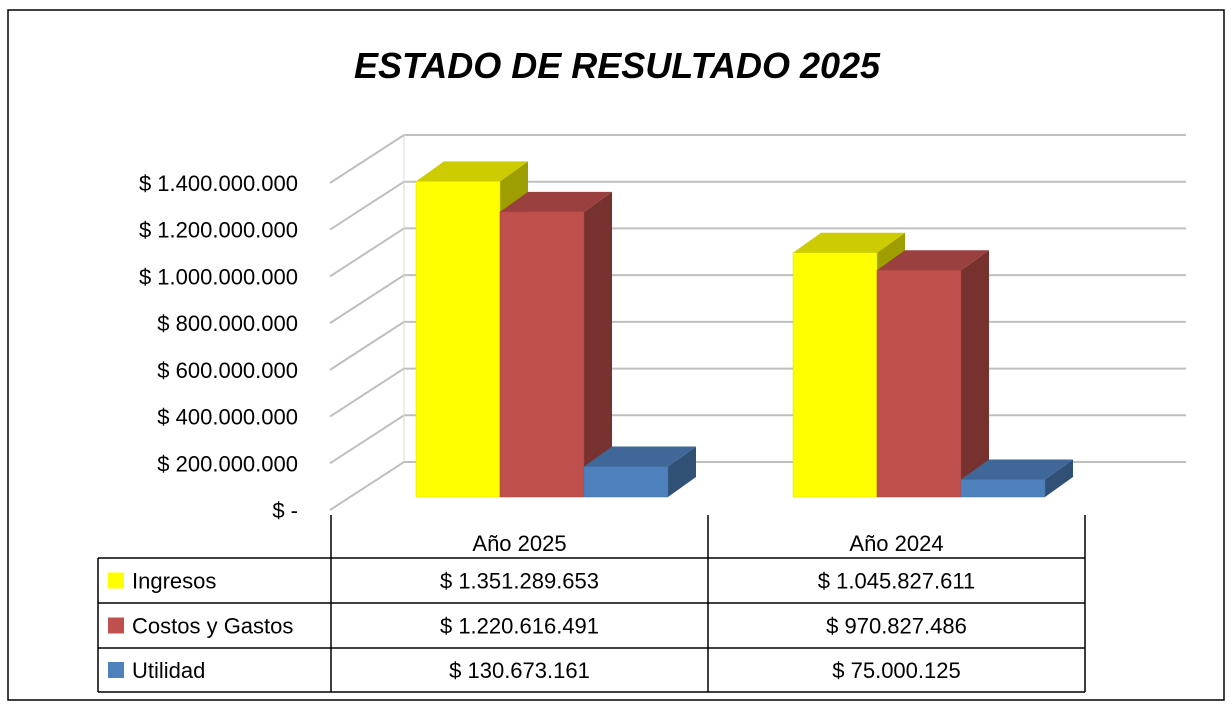 Image resolution: width=1232 pixels, height=707 pixels. Describe the element at coordinates (174, 581) in the screenshot. I see `legend-label: Ingresos` at that location.